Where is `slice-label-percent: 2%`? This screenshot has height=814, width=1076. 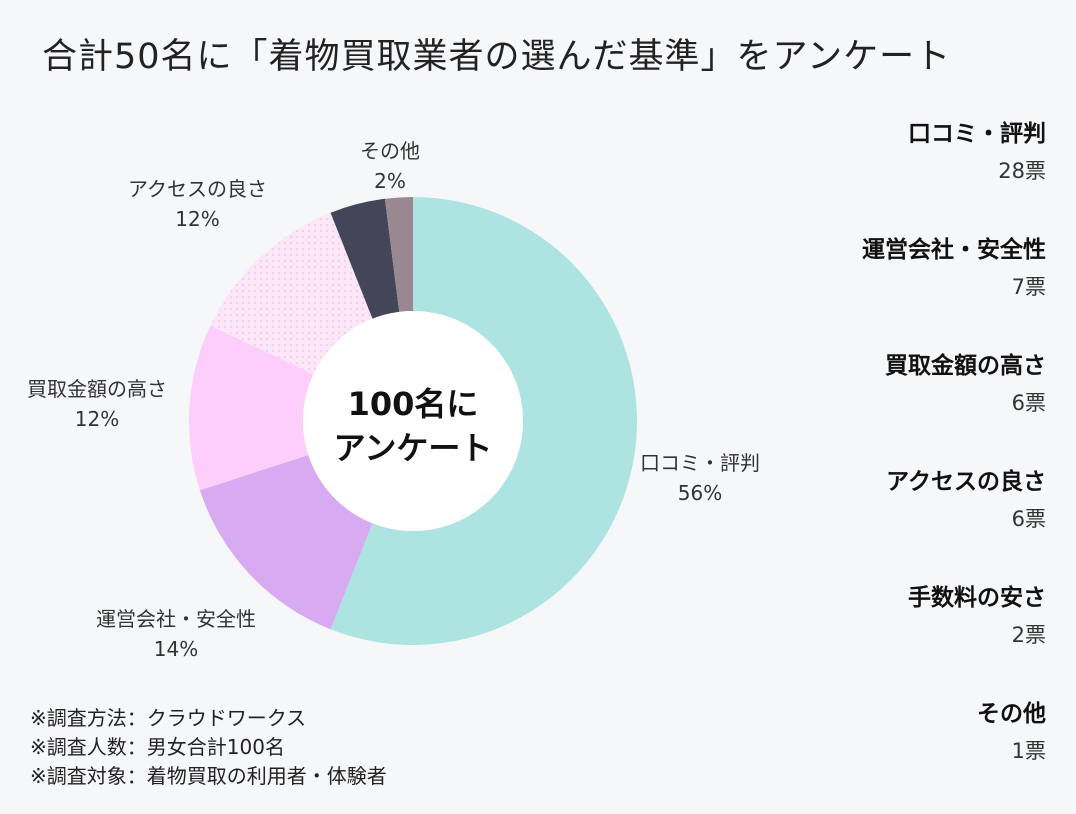
slice-label-percent: 2% is located at coordinates (390, 181).